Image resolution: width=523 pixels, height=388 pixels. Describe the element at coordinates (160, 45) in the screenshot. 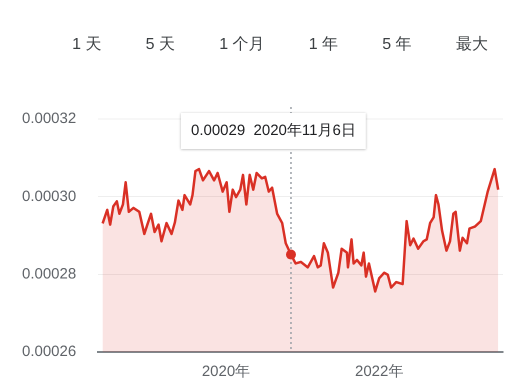

I see `text: 5 天` at that location.